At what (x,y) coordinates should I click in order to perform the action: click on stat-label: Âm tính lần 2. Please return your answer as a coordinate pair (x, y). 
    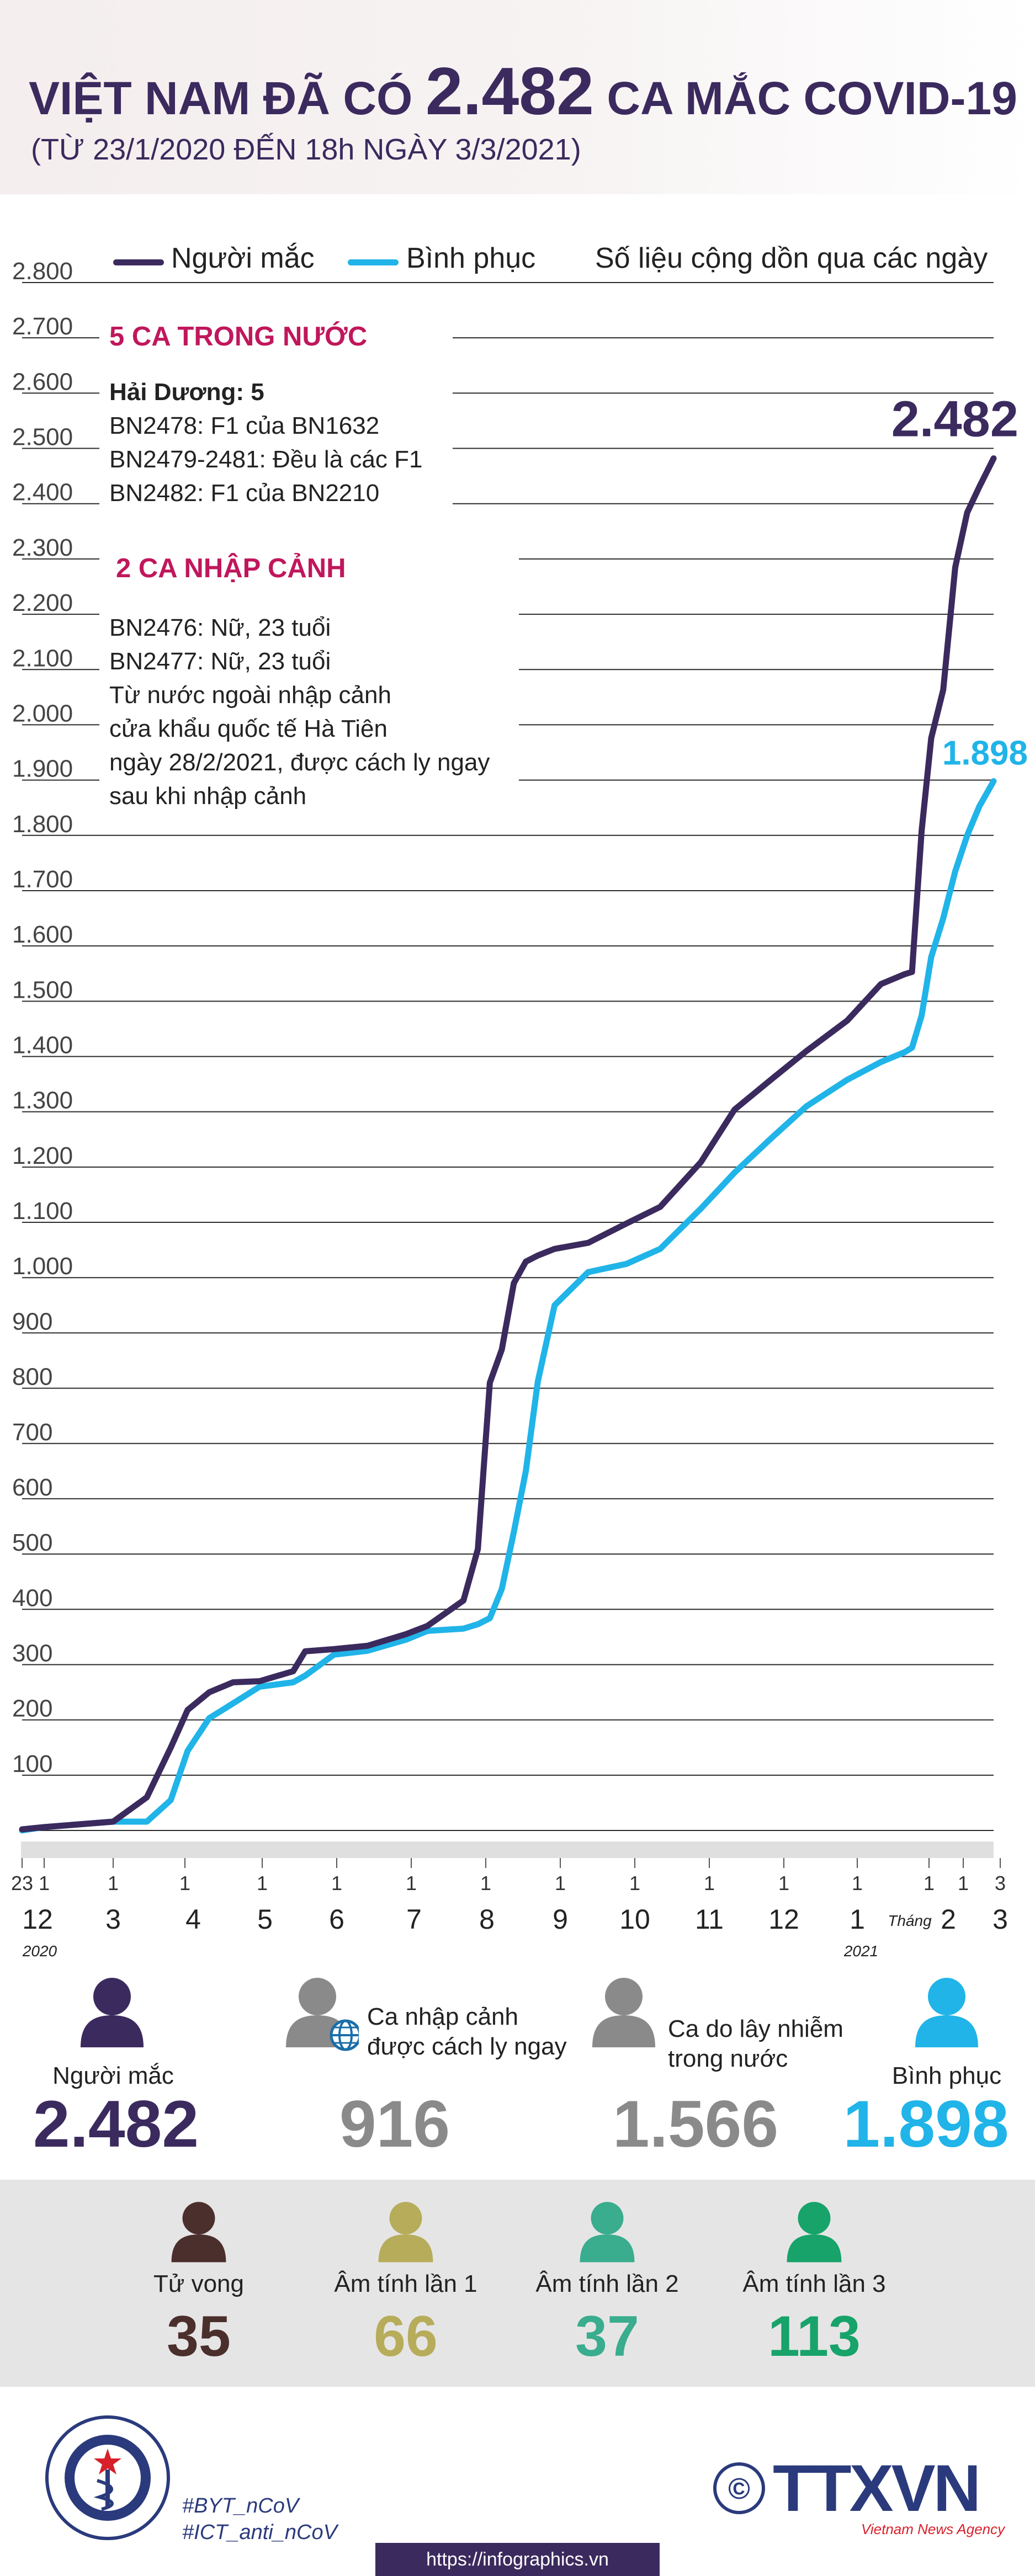
    Looking at the image, I should click on (607, 2283).